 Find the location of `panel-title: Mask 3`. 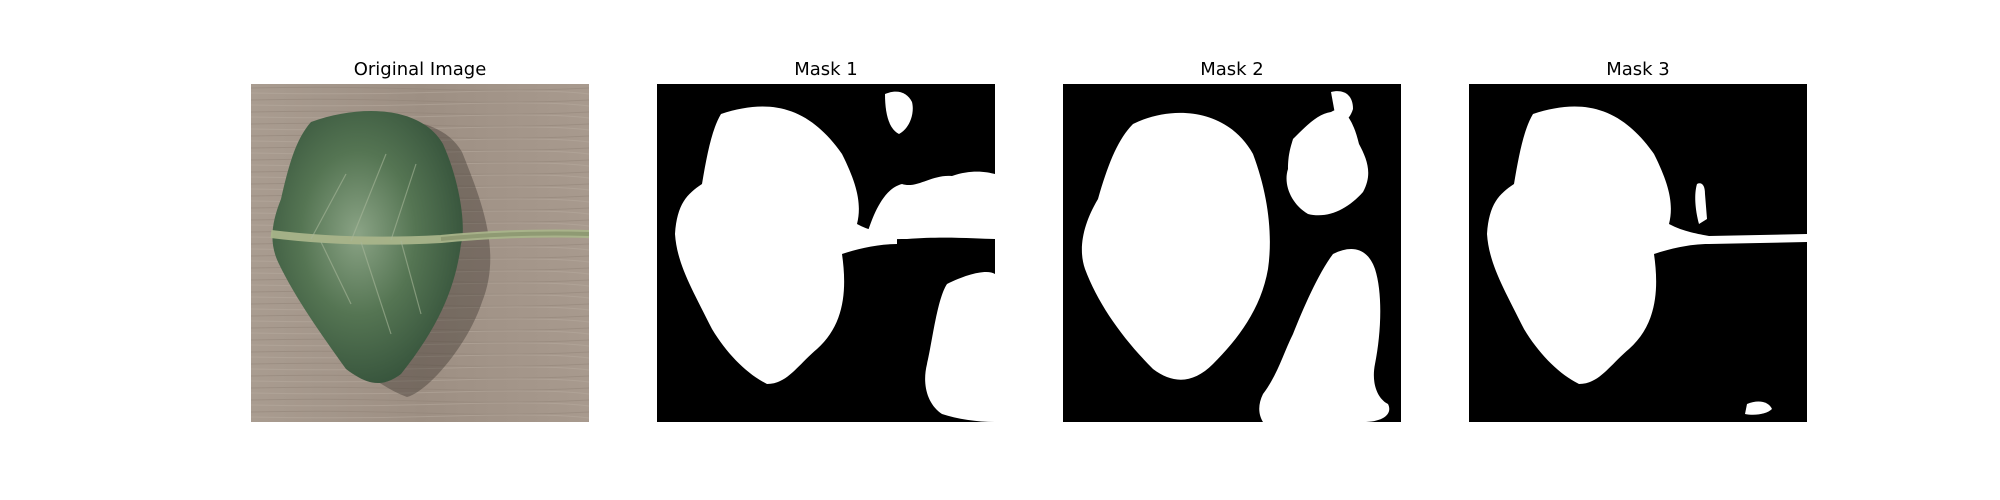

panel-title: Mask 3 is located at coordinates (1638, 69).